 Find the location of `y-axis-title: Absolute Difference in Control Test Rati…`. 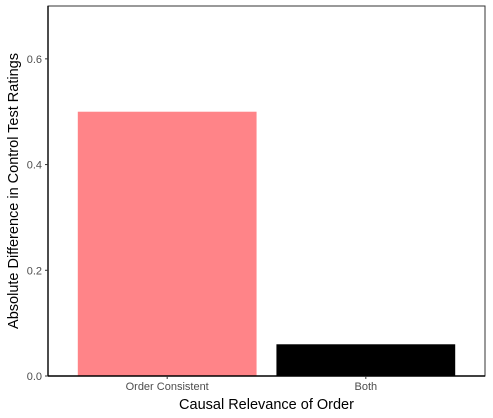

y-axis-title: Absolute Difference in Control Test Rati… is located at coordinates (14, 191).